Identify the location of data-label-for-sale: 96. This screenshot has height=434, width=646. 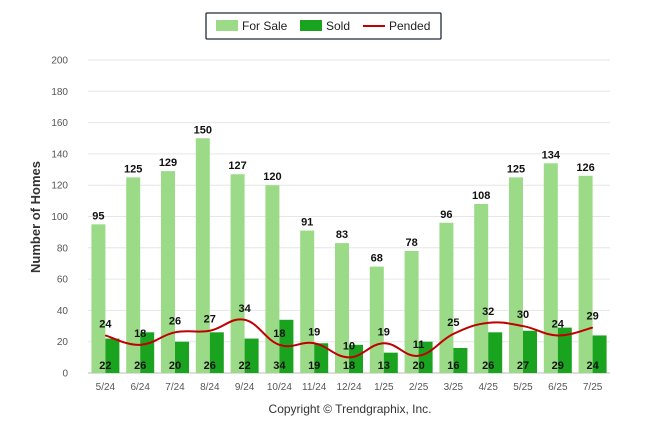
(446, 215).